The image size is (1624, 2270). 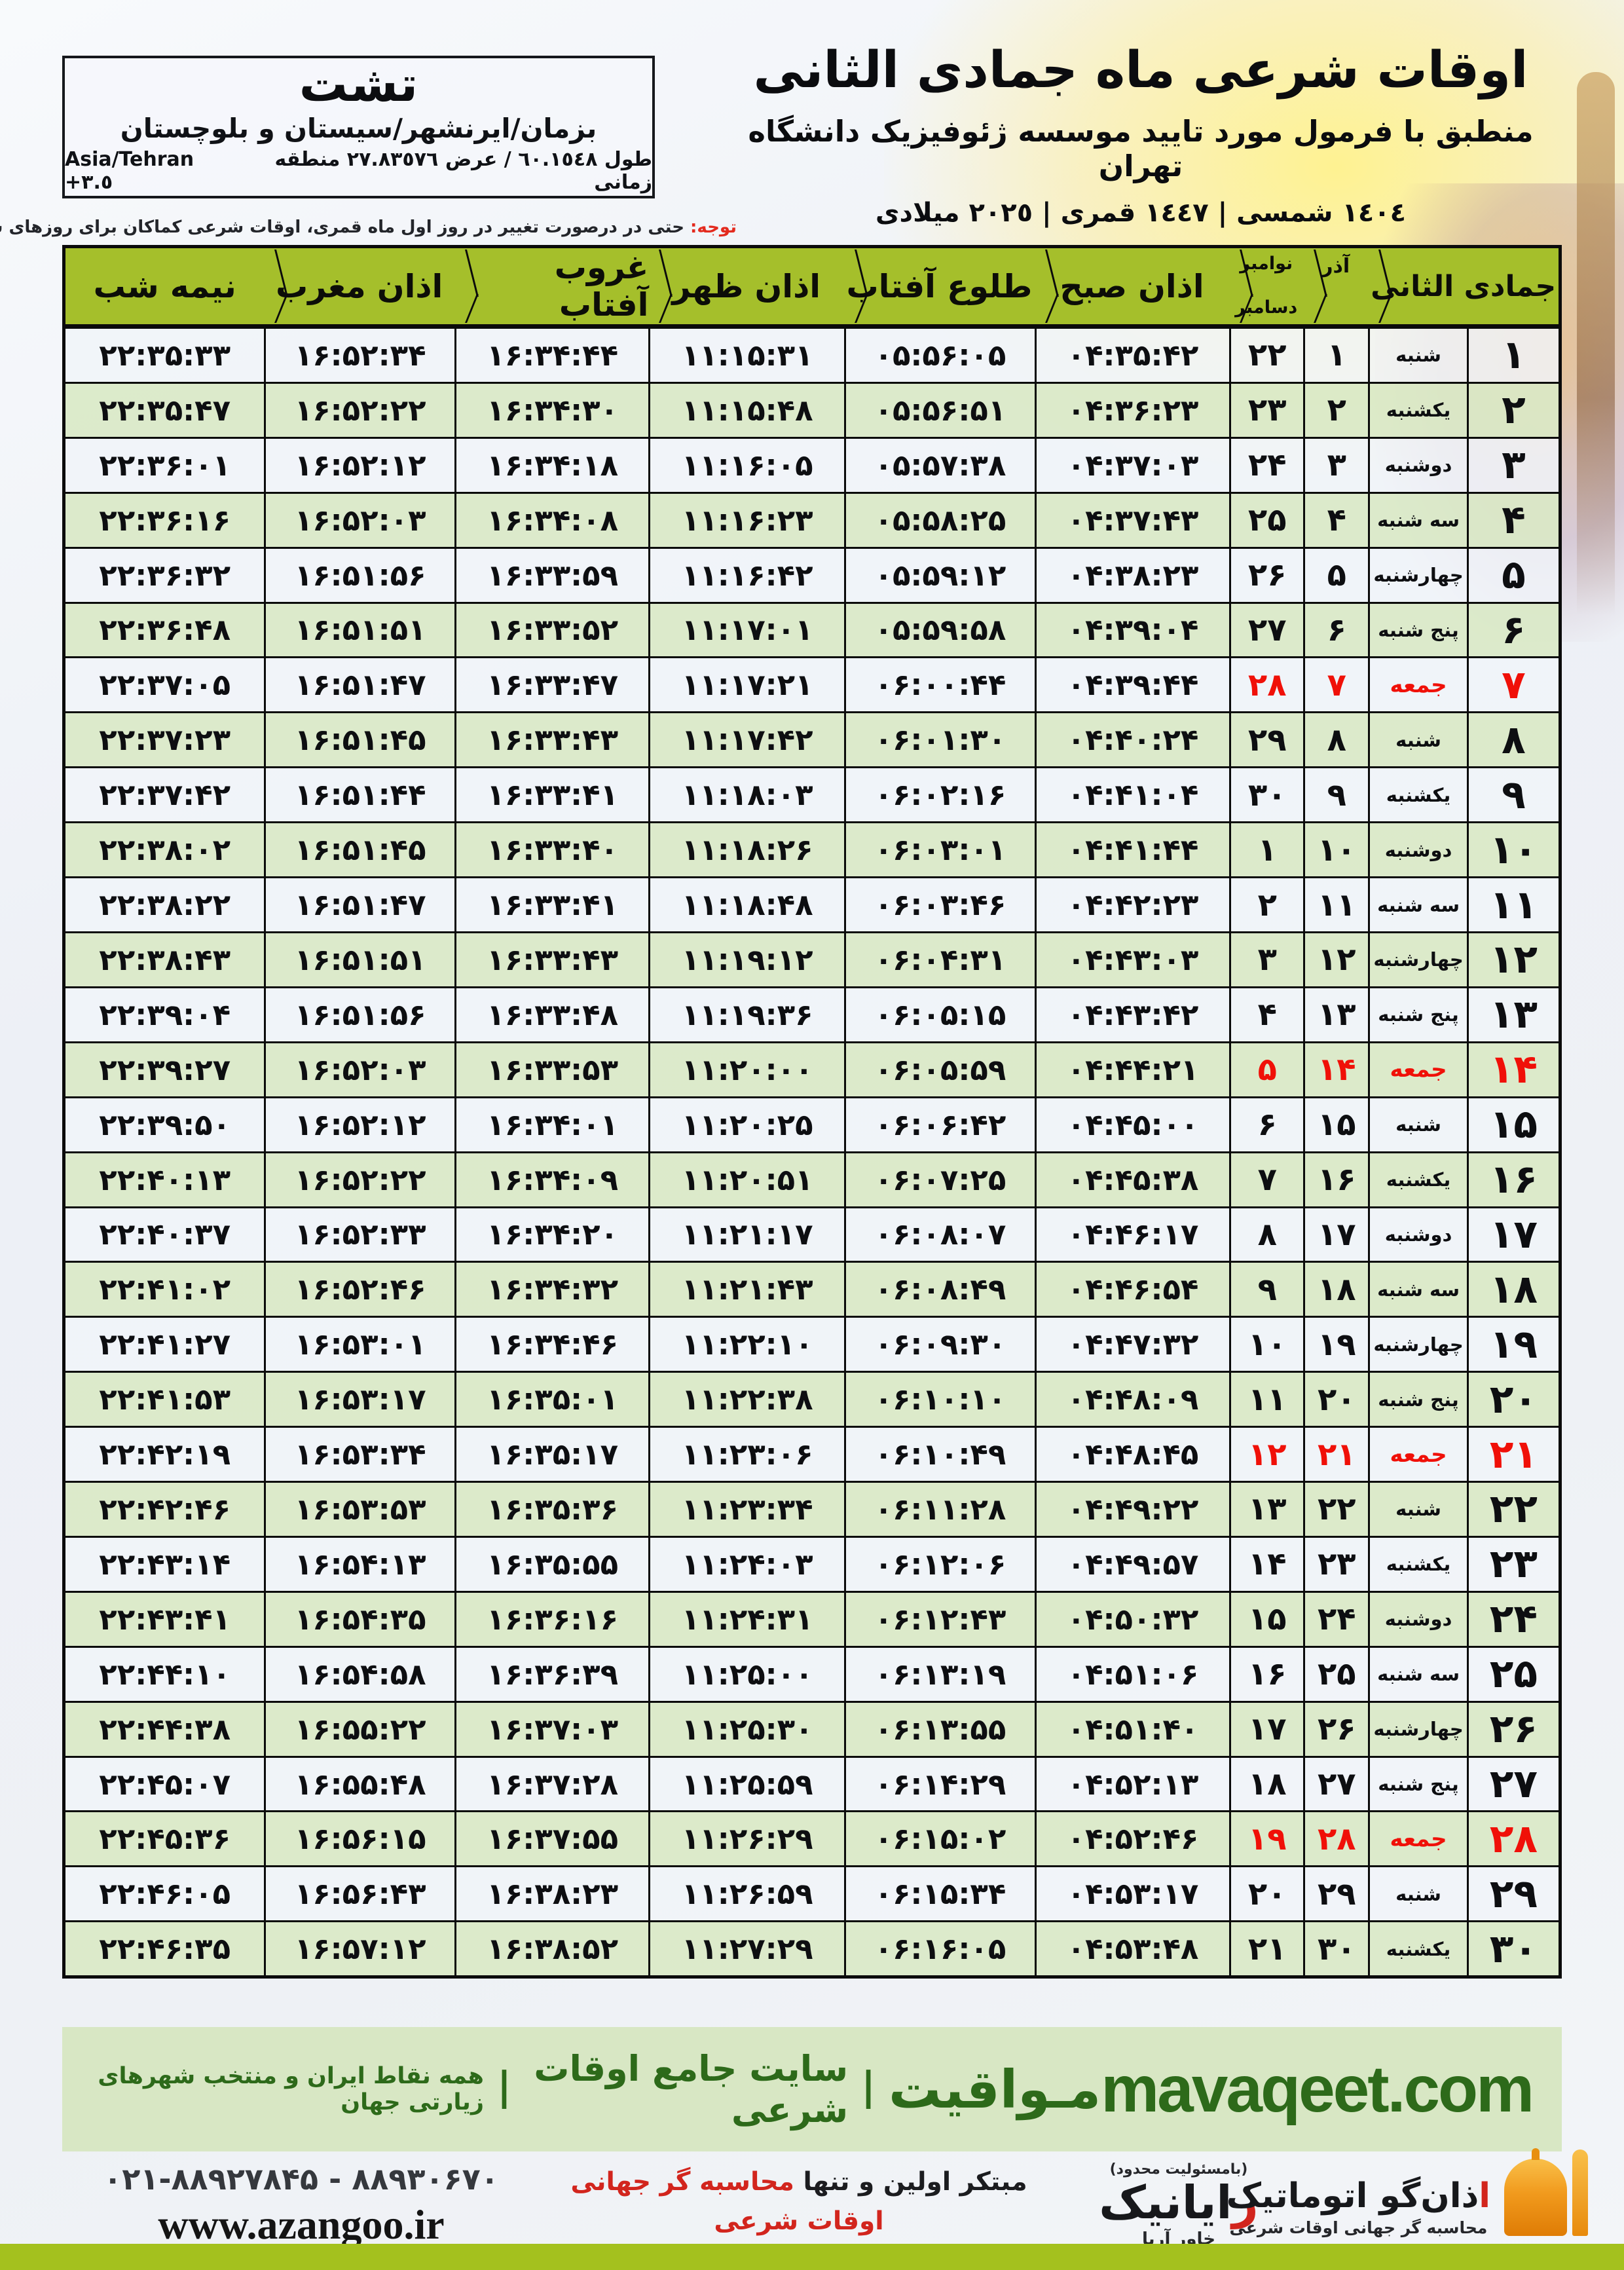 What do you see at coordinates (1132, 410) in the screenshot?
I see `cell-azan-sobh: ۰۴:۳۶:۲۳` at bounding box center [1132, 410].